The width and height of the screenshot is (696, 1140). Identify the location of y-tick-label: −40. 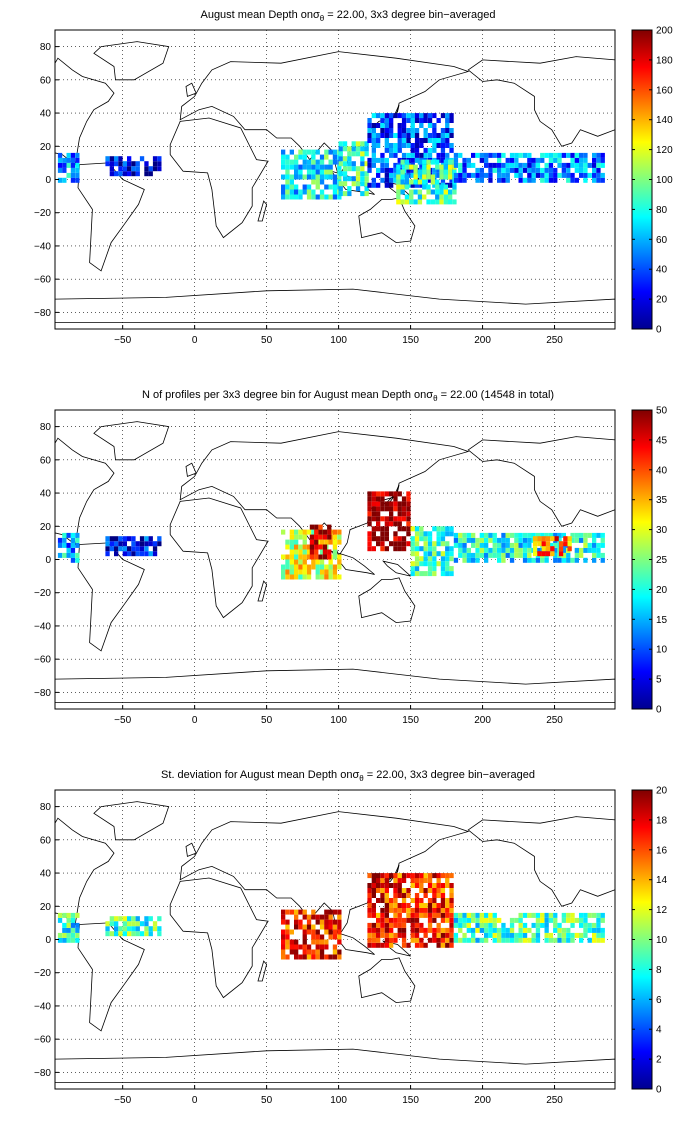
(42, 246).